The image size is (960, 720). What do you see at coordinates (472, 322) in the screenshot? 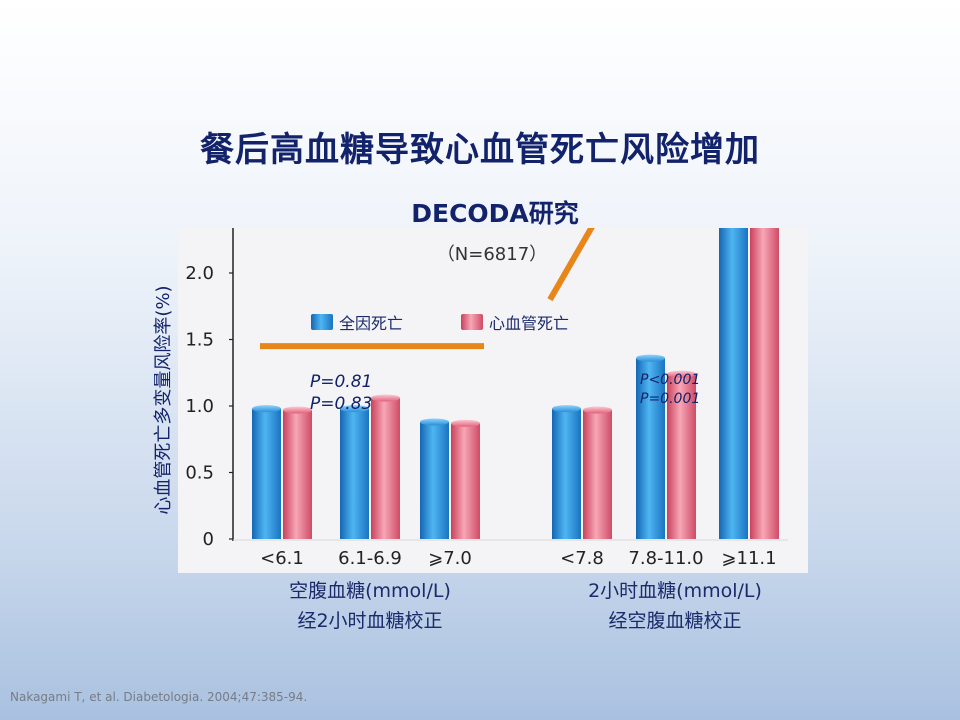
I see `legend-cardiovascular-swatch` at bounding box center [472, 322].